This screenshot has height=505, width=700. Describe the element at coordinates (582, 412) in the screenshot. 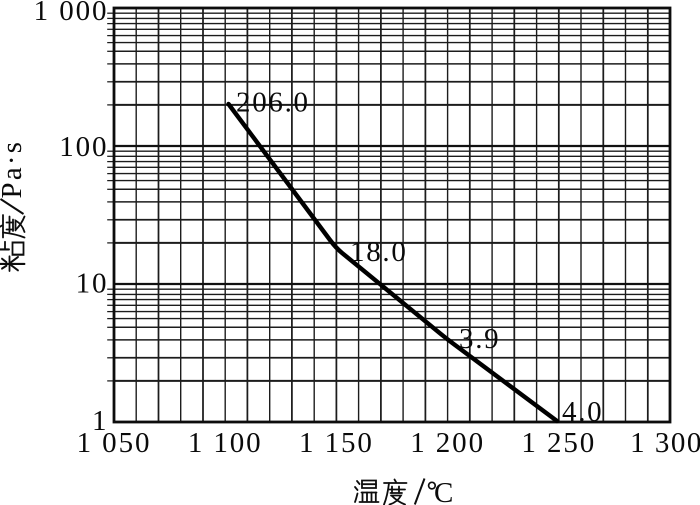

I see `svg-text: 4.0` at that location.